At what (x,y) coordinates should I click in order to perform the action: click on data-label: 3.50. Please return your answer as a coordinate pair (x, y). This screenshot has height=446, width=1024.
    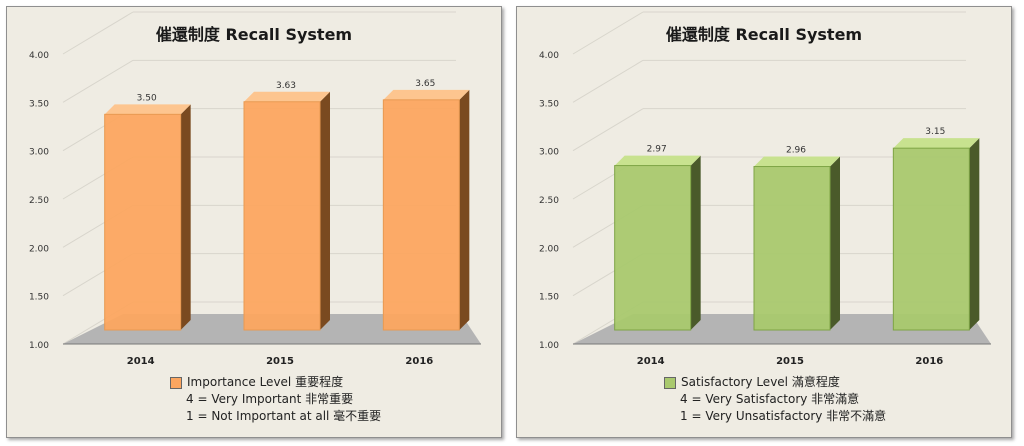
    Looking at the image, I should click on (147, 98).